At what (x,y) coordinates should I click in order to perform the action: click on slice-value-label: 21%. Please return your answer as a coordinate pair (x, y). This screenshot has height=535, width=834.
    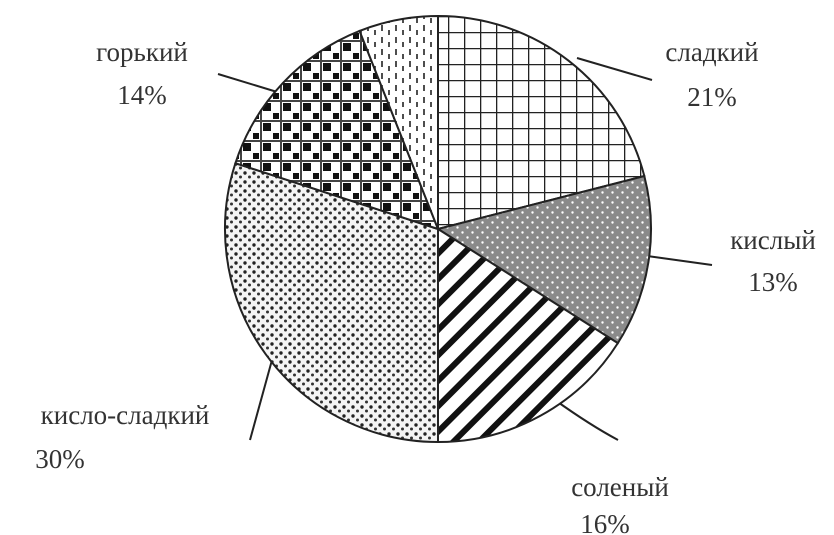
    Looking at the image, I should click on (712, 97).